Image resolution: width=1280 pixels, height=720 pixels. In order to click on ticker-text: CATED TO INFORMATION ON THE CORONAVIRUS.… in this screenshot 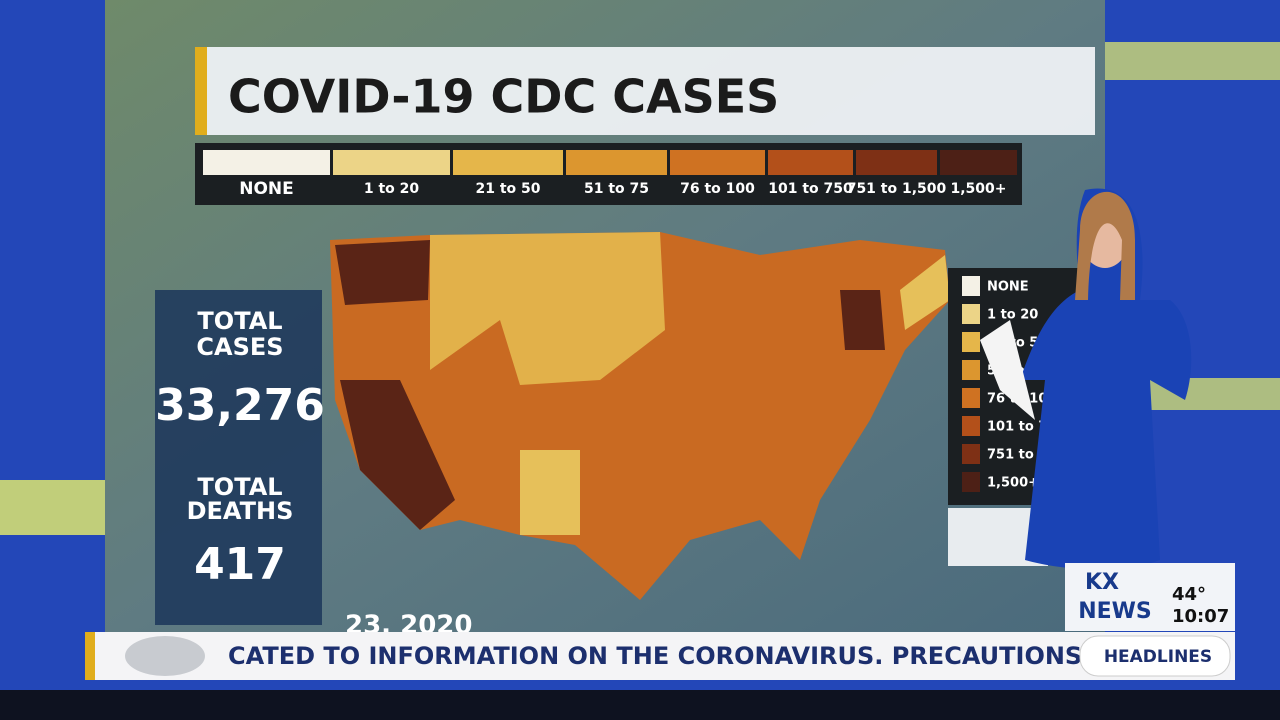, I will do `click(677, 656)`.